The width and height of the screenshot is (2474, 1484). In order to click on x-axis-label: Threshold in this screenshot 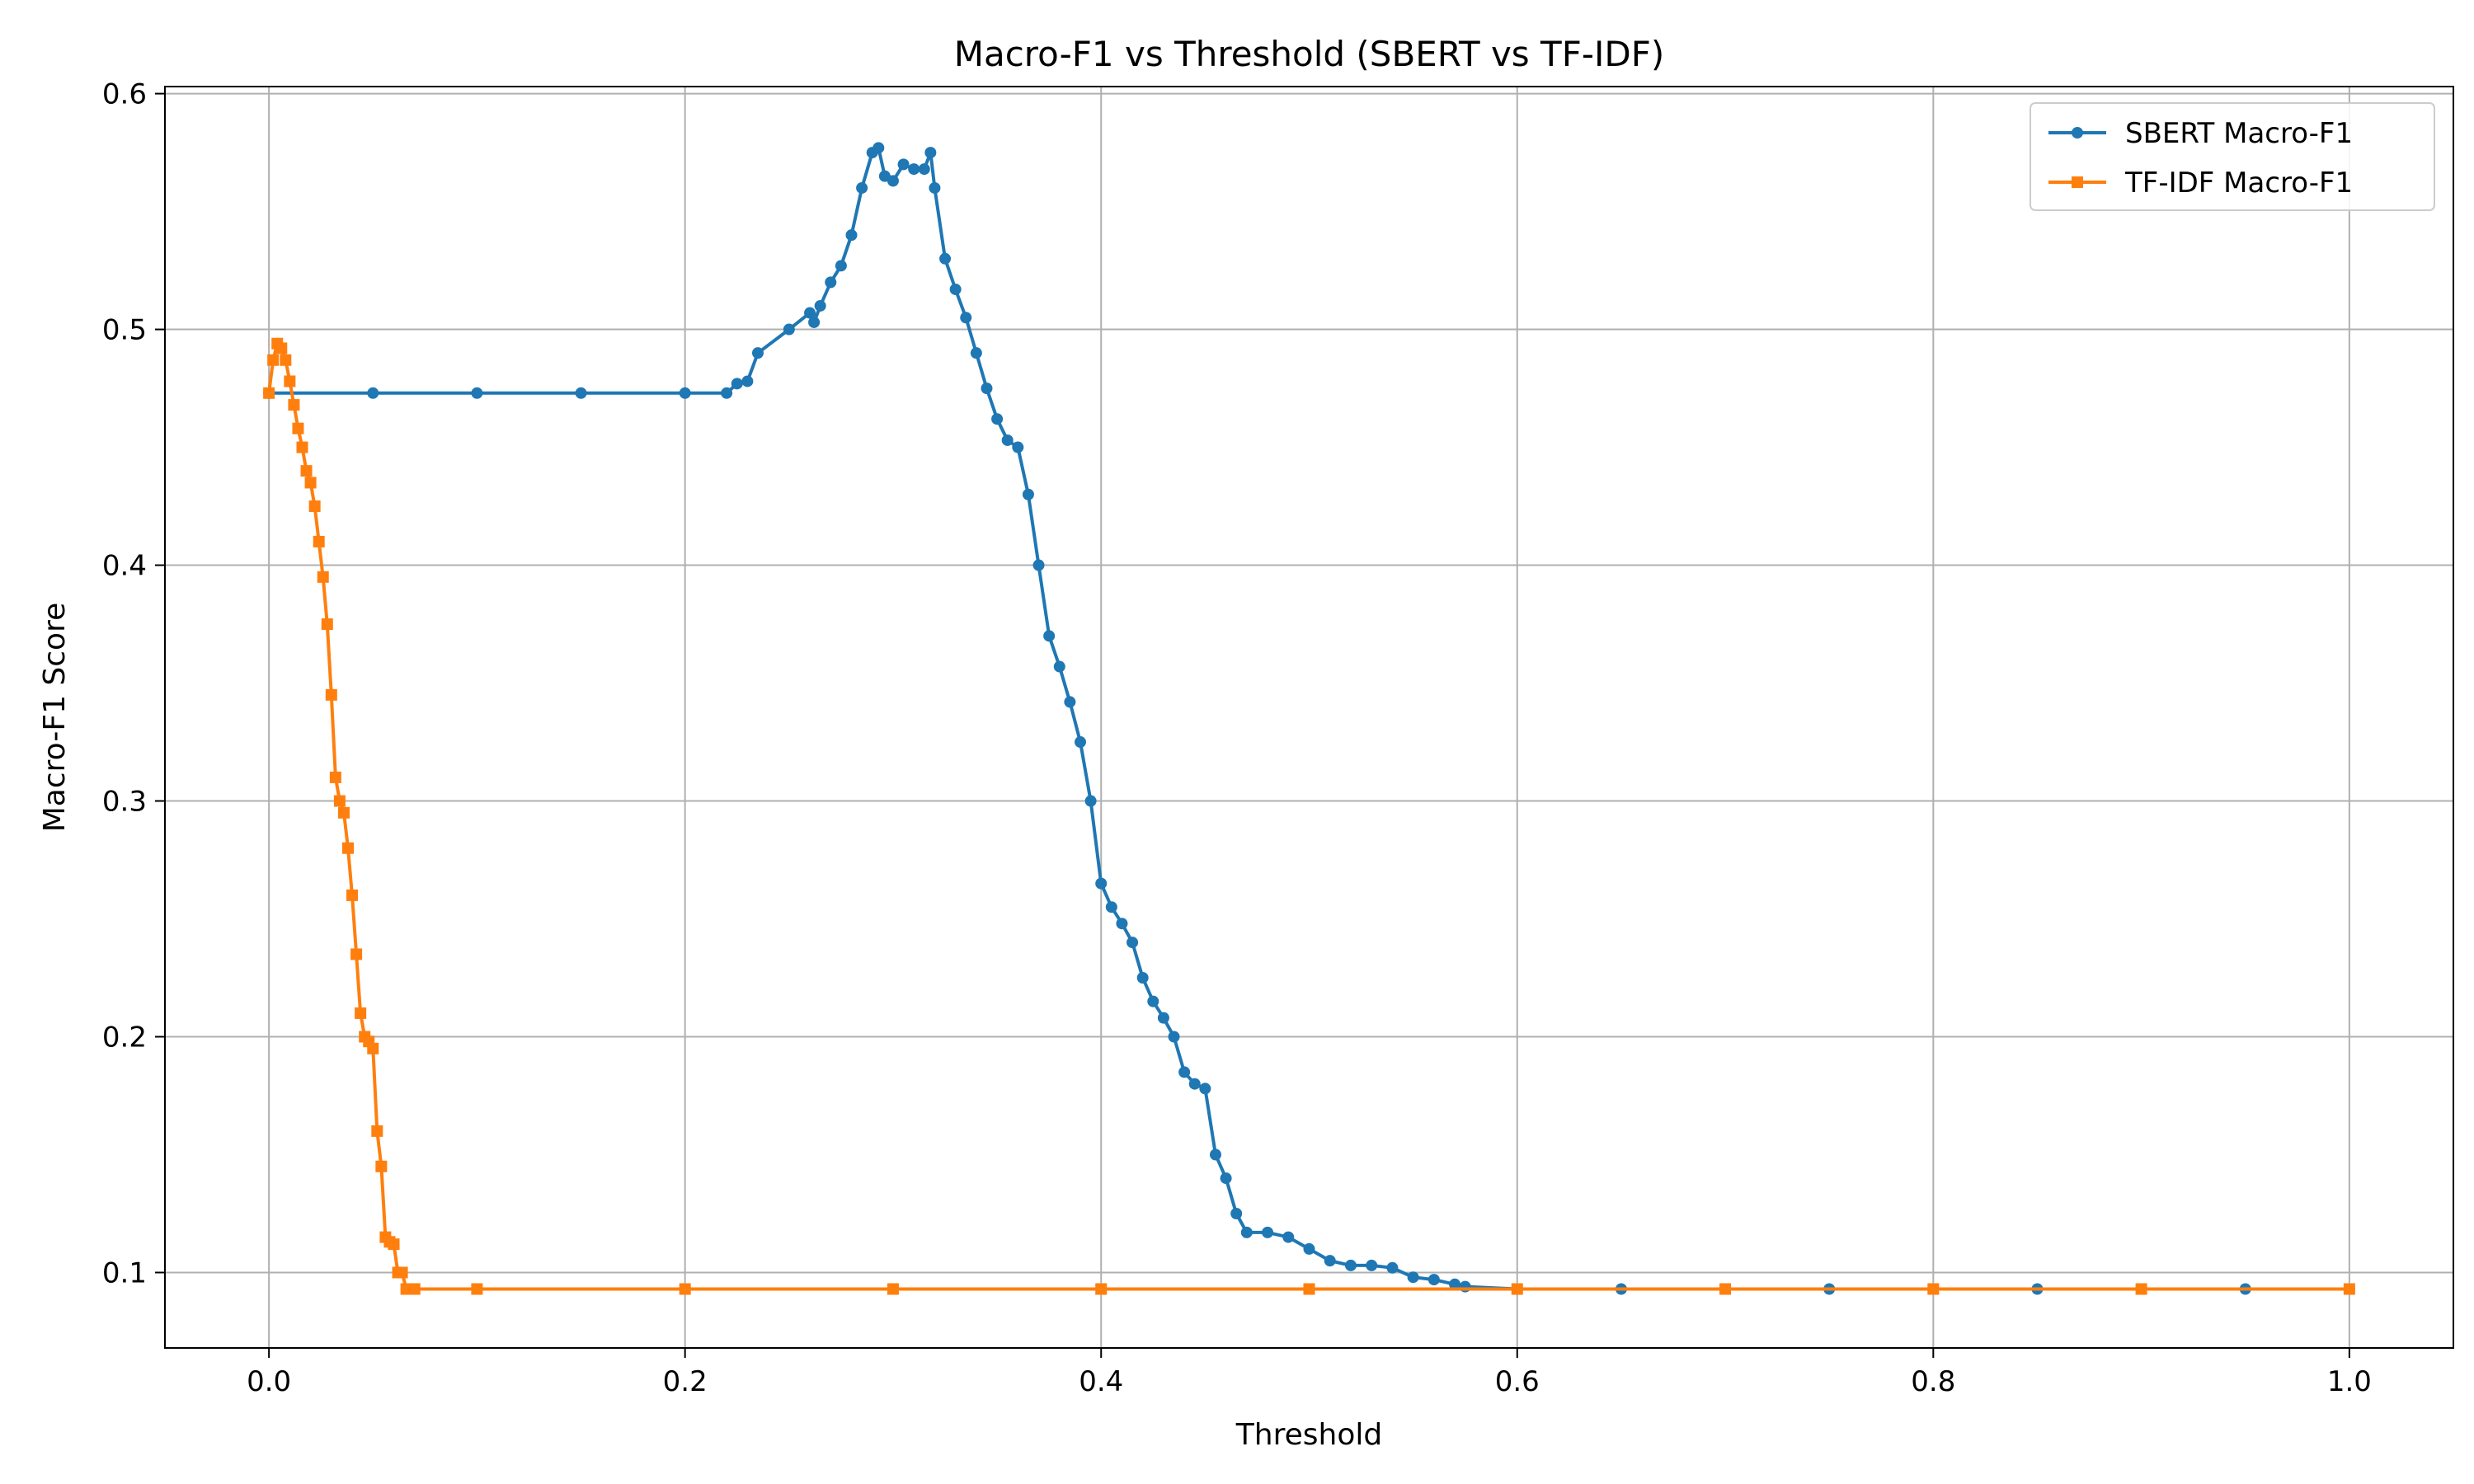, I will do `click(1308, 1435)`.